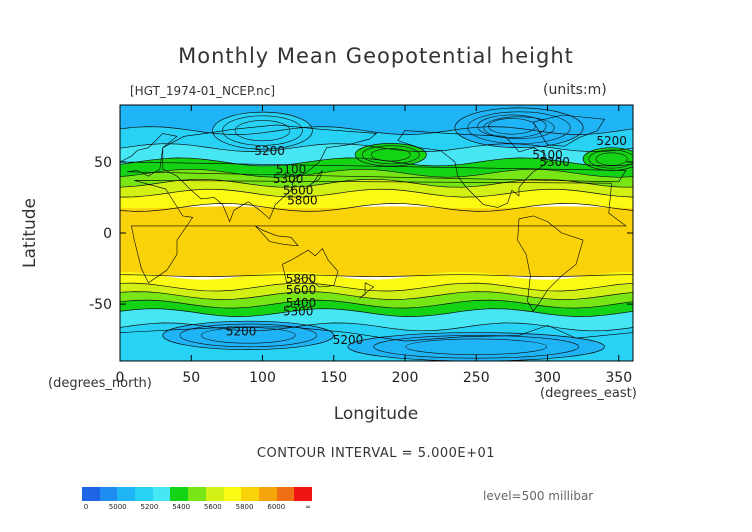  I want to click on y-tick-label: -50, so click(100, 305).